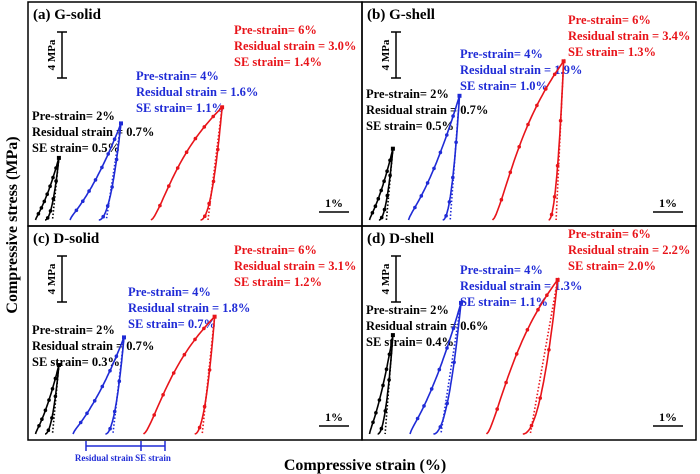  Describe the element at coordinates (612, 266) in the screenshot. I see `series-annotation-label: SE strain= 2.0%` at that location.